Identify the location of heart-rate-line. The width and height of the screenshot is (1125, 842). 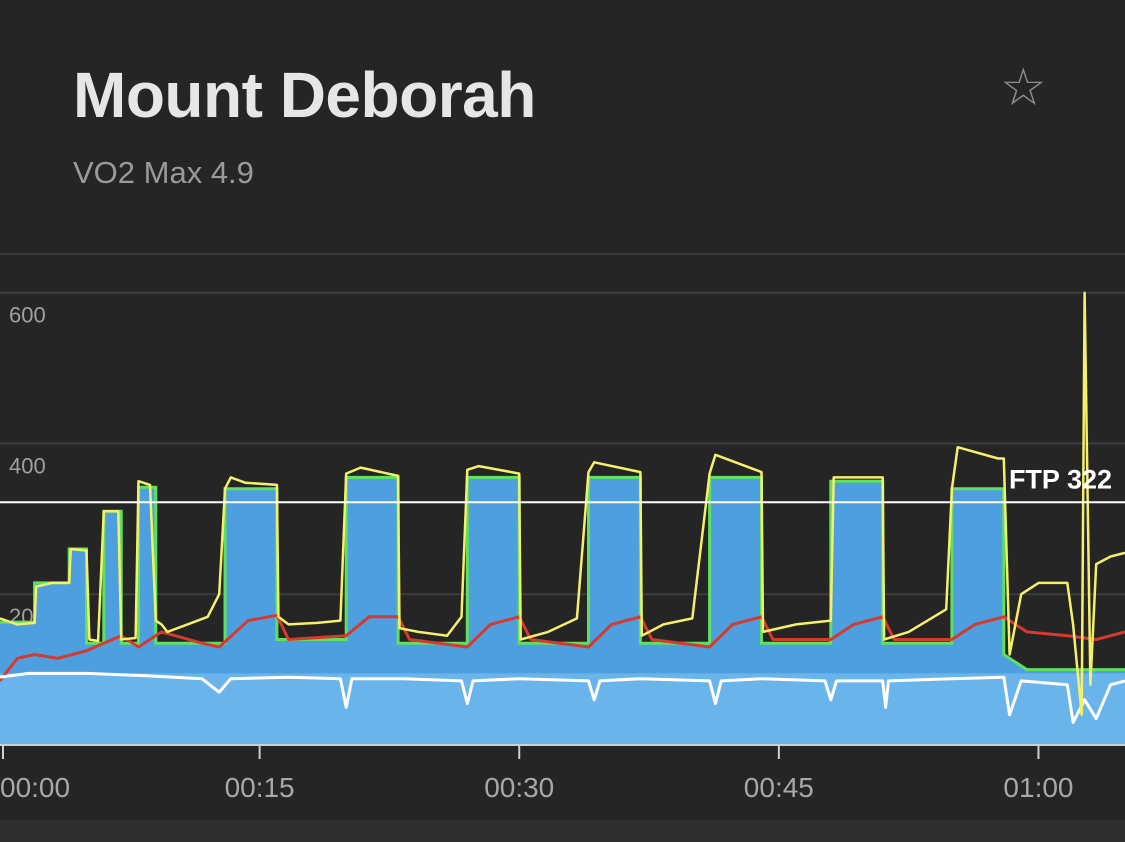
(562, 647).